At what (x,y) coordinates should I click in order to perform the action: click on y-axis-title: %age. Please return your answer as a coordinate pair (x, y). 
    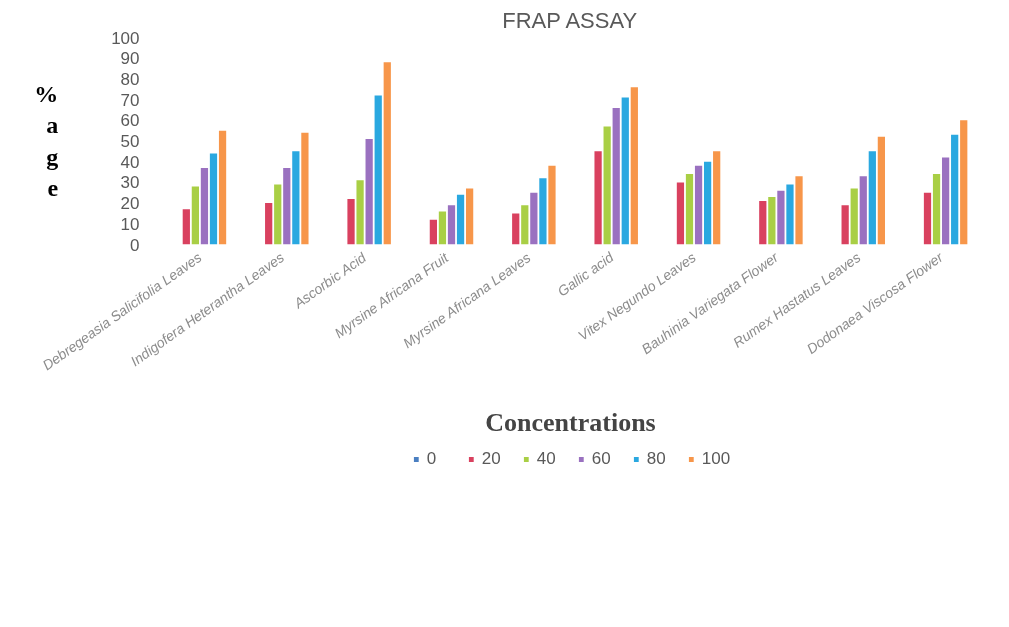
    Looking at the image, I should click on (46, 141).